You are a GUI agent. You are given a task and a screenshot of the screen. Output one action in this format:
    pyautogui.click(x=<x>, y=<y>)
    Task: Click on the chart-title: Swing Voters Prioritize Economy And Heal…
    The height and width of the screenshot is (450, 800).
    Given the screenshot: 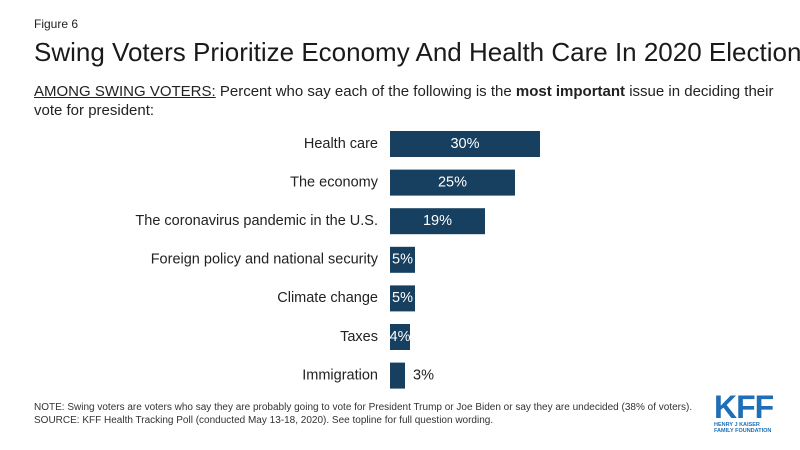 What is the action you would take?
    pyautogui.click(x=417, y=52)
    